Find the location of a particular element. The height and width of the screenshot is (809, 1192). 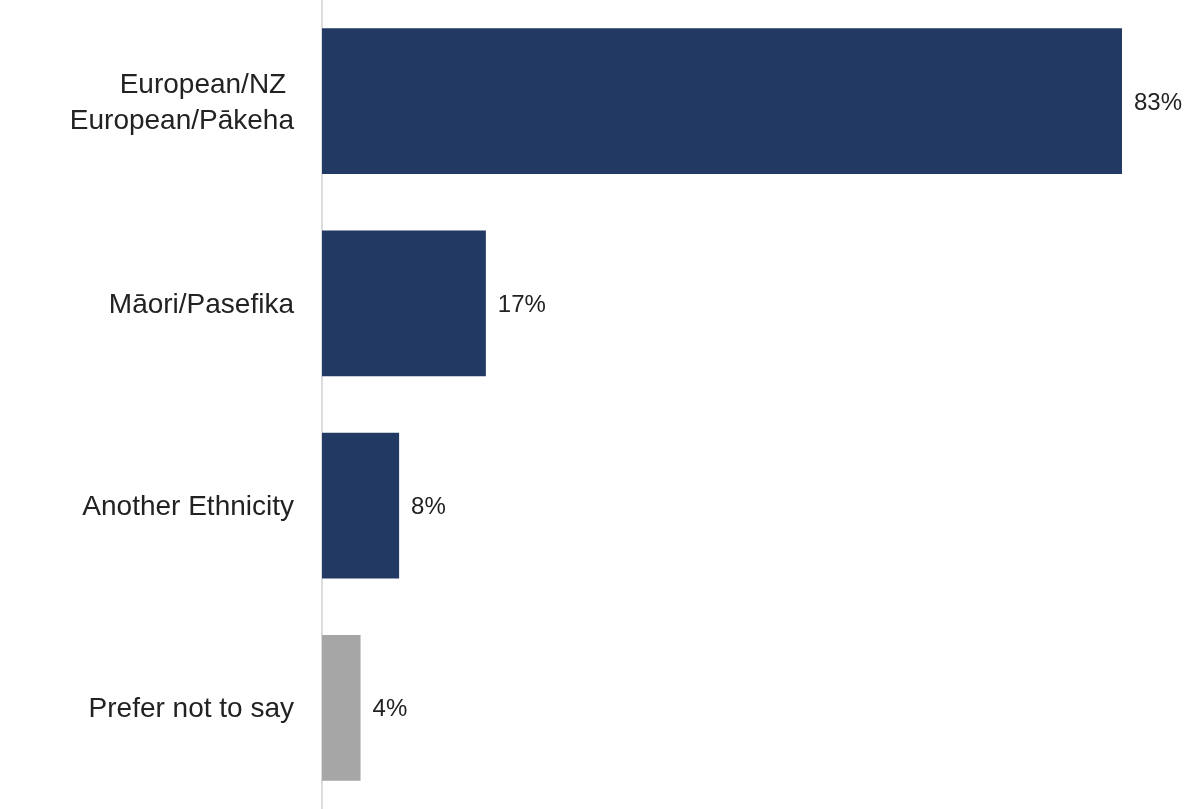

y-tick-label: European/NZ European/Pākeha is located at coordinates (182, 101).